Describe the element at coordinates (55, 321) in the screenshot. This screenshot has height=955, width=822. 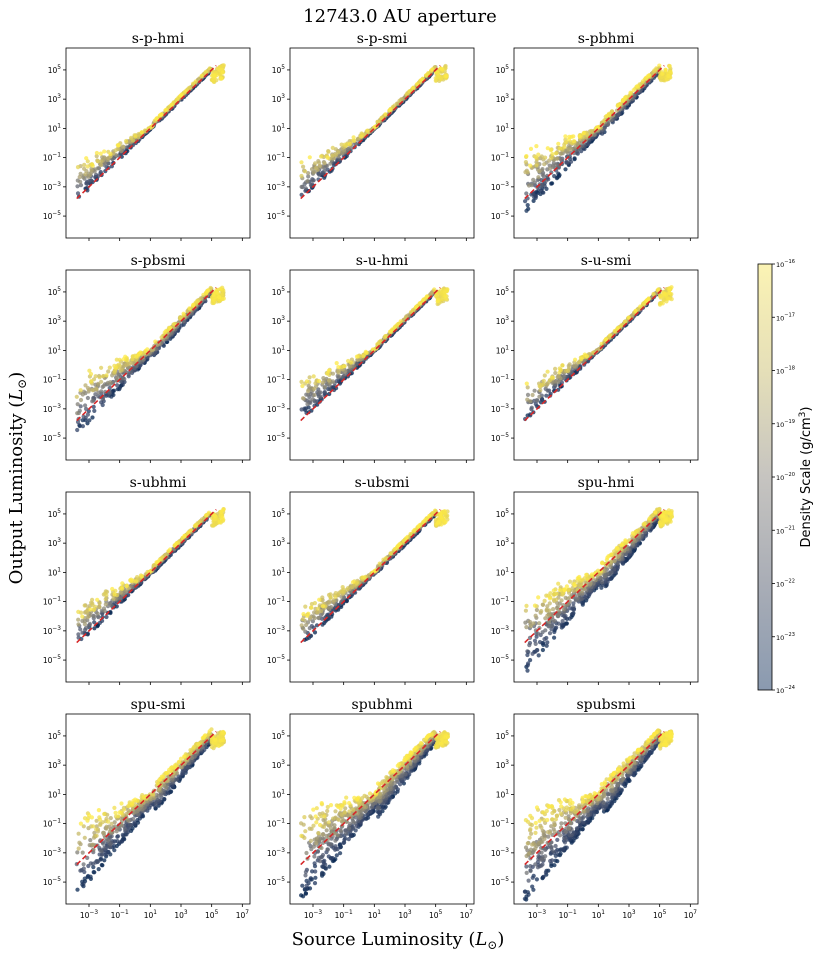
I see `y-tick-label: 10³` at that location.